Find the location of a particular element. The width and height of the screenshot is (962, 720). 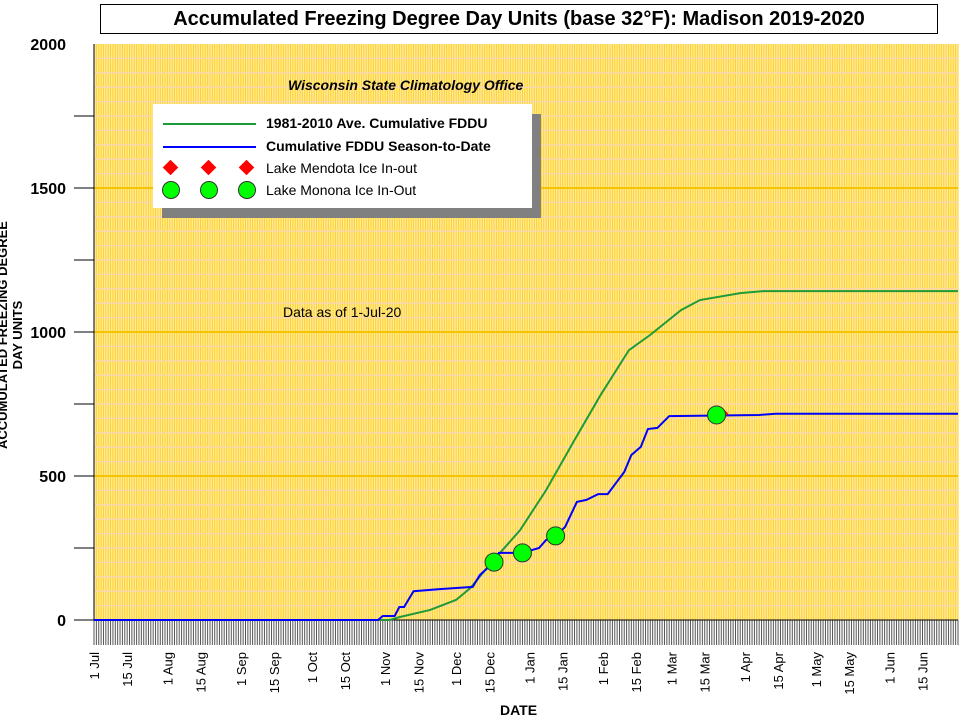

x-tick-label: 15 Jun is located at coordinates (922, 671).